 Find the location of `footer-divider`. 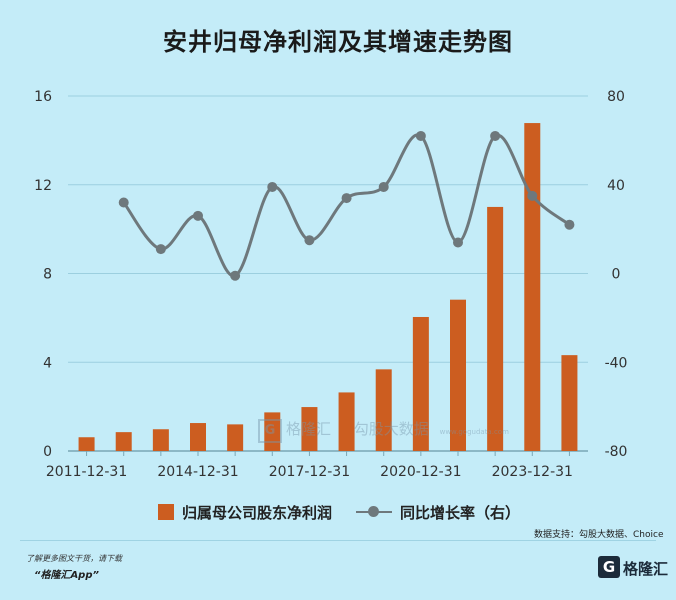

footer-divider is located at coordinates (338, 540).